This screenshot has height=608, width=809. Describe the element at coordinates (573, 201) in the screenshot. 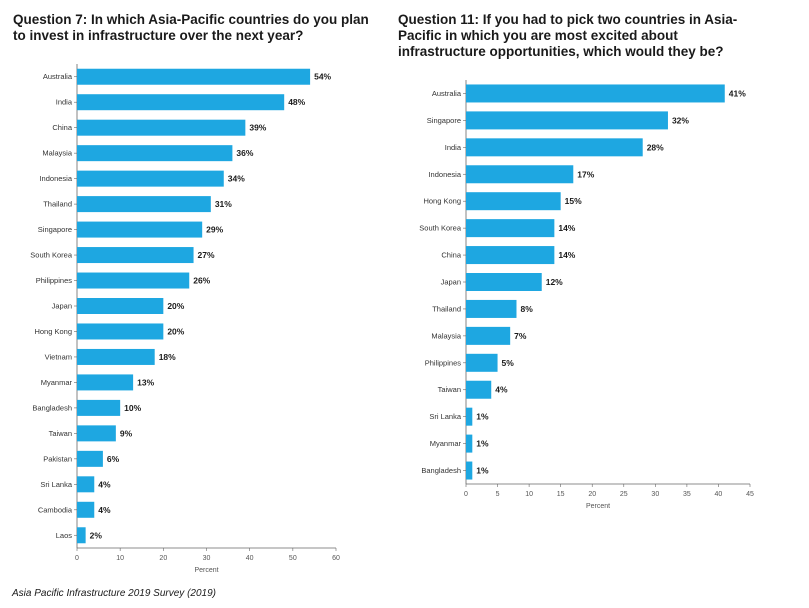

I see `value-label: 15%` at that location.